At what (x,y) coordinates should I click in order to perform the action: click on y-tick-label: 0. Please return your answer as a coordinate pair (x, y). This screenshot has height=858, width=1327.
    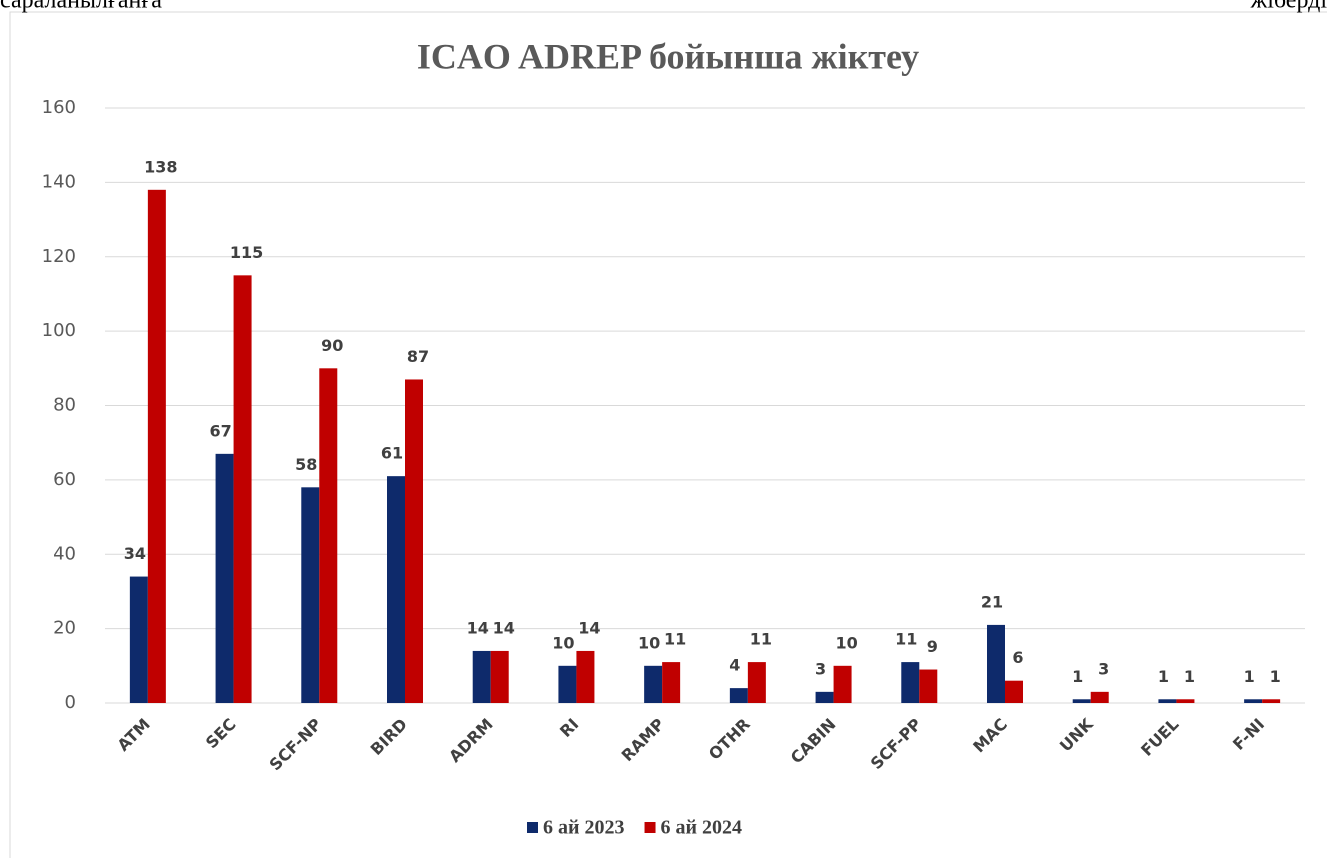
    Looking at the image, I should click on (70, 702).